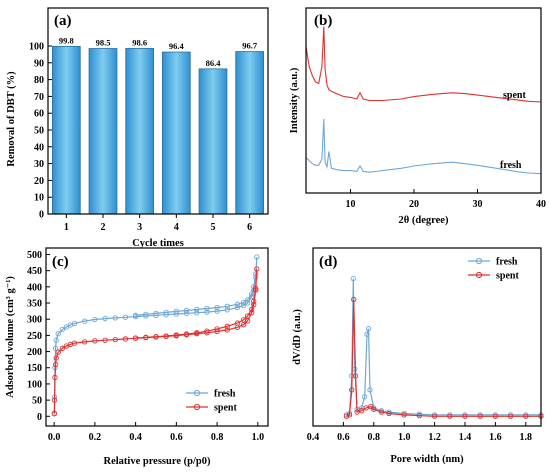 This screenshot has height=473, width=550. What do you see at coordinates (139, 42) in the screenshot?
I see `bar-value-label: 98.6` at bounding box center [139, 42].